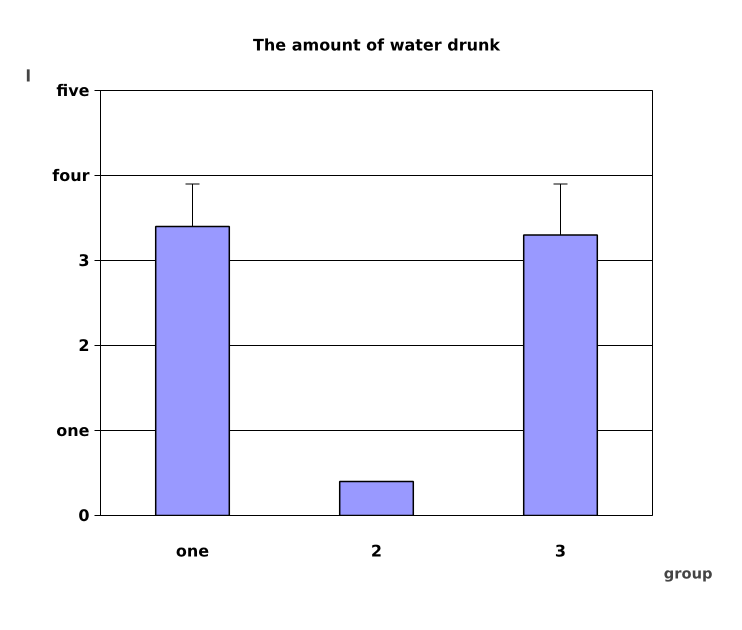 This screenshot has height=630, width=742. I want to click on y-tick-label: 2, so click(84, 345).